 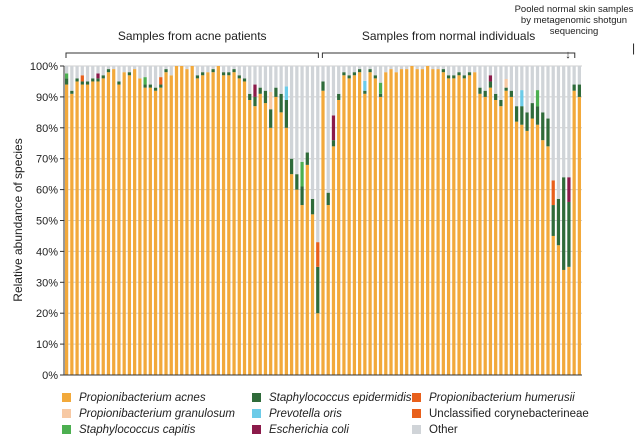 What do you see at coordinates (297, 414) in the screenshot?
I see `legend-item-prevotella-oris: Prevotella oris` at bounding box center [297, 414].